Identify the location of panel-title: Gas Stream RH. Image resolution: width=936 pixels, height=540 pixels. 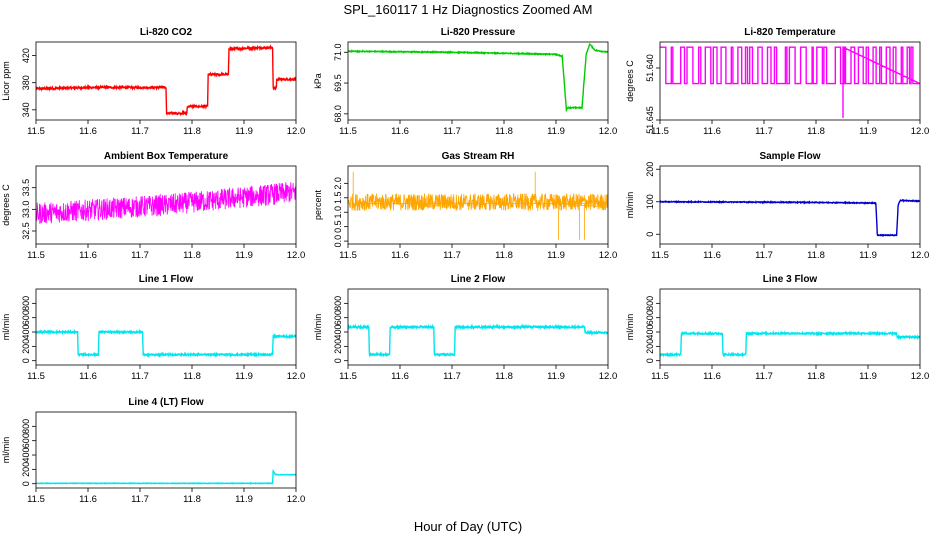
(478, 156).